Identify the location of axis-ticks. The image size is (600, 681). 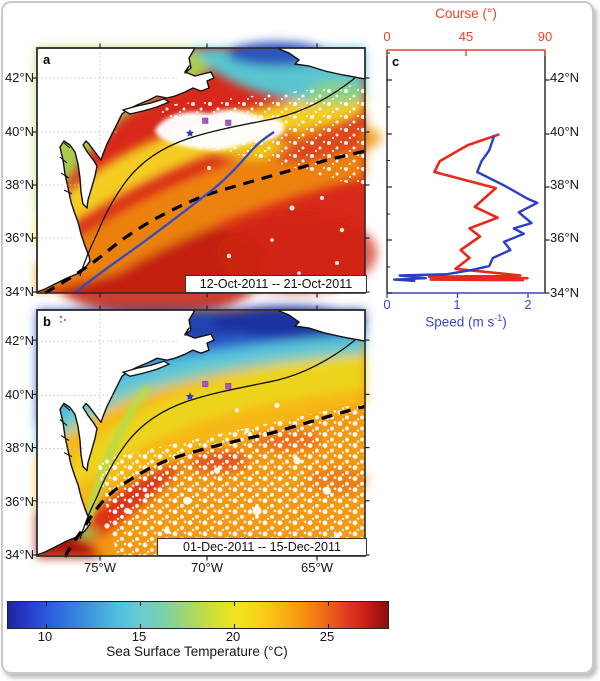
(468, 174).